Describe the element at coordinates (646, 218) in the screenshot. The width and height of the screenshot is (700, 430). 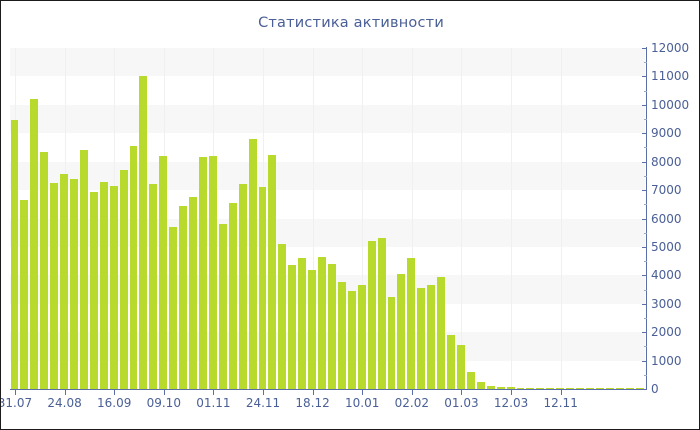
I see `y-axis-line` at that location.